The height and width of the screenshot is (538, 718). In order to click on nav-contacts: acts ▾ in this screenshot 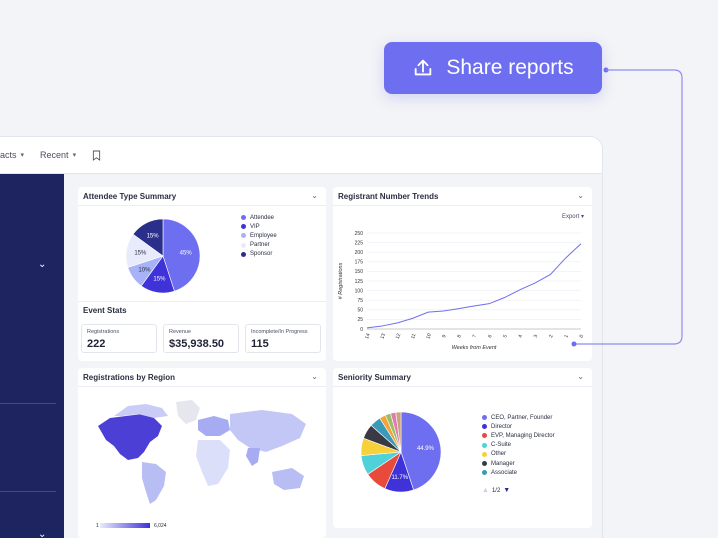, I will do `click(12, 155)`.